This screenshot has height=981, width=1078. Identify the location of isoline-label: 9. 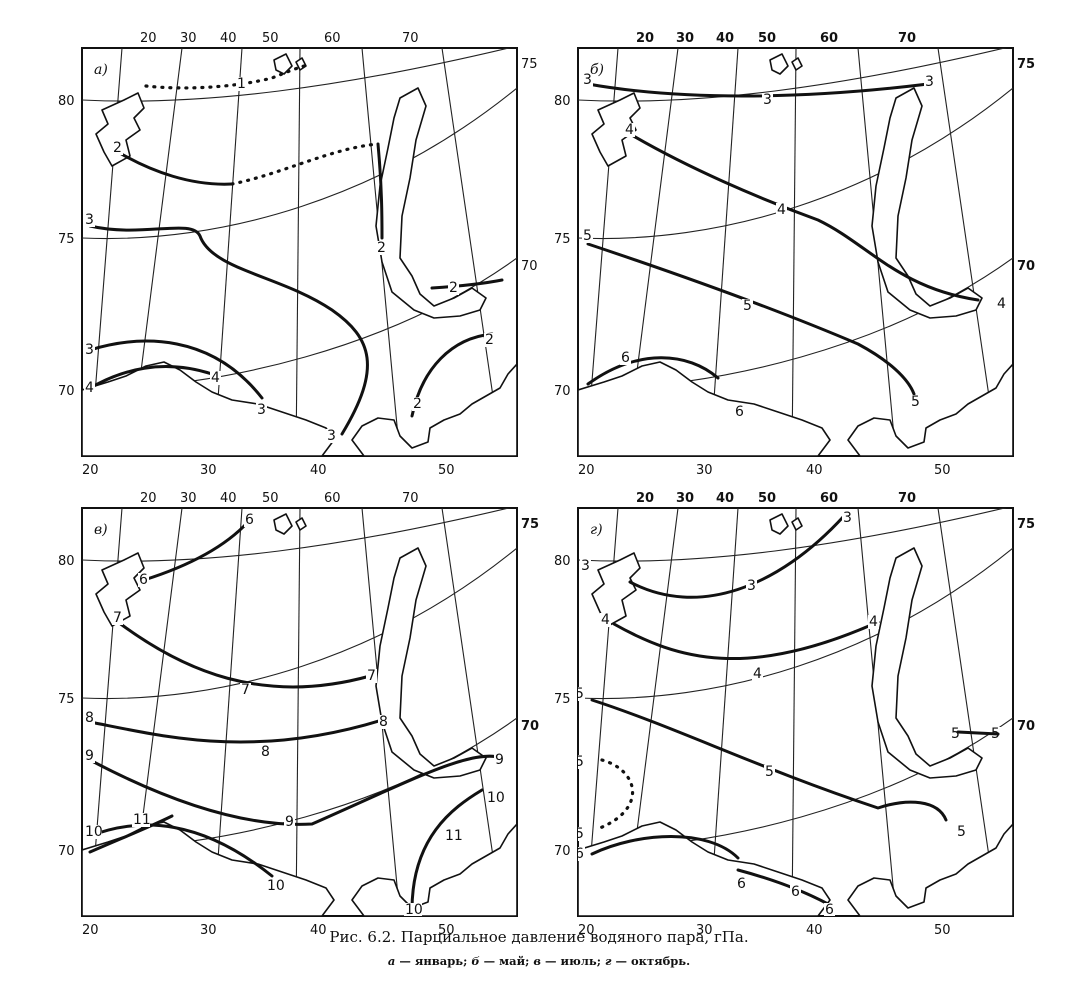
(89, 756).